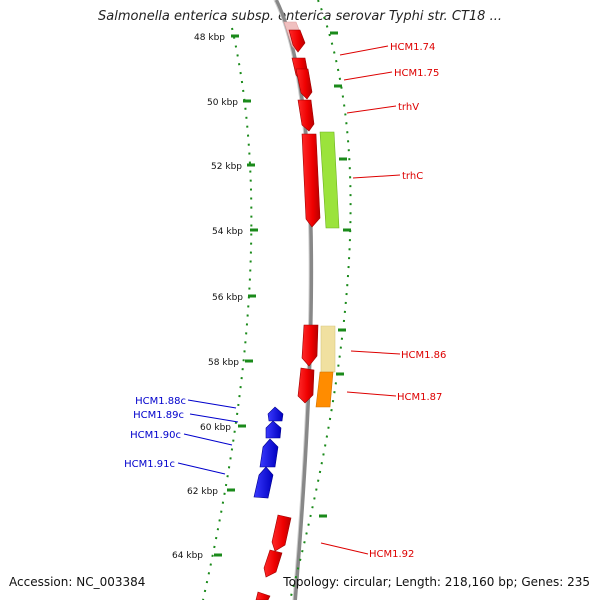 This screenshot has height=600, width=600. What do you see at coordinates (328, 349) in the screenshot?
I see `feature-khaki` at bounding box center [328, 349].